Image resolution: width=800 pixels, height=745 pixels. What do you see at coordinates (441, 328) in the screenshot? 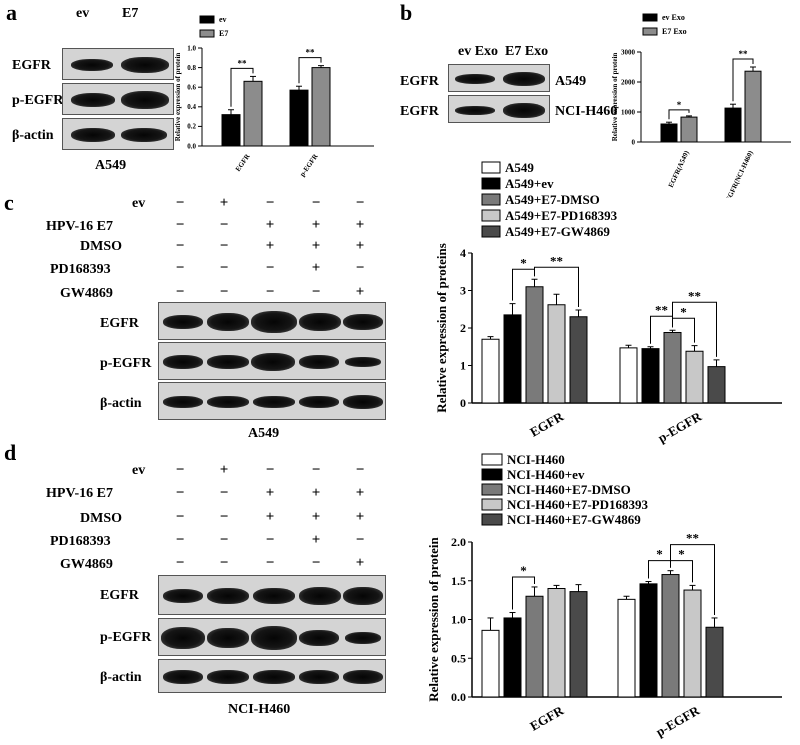
I see `y-axis-label: Relative expression of proteins` at bounding box center [441, 328].